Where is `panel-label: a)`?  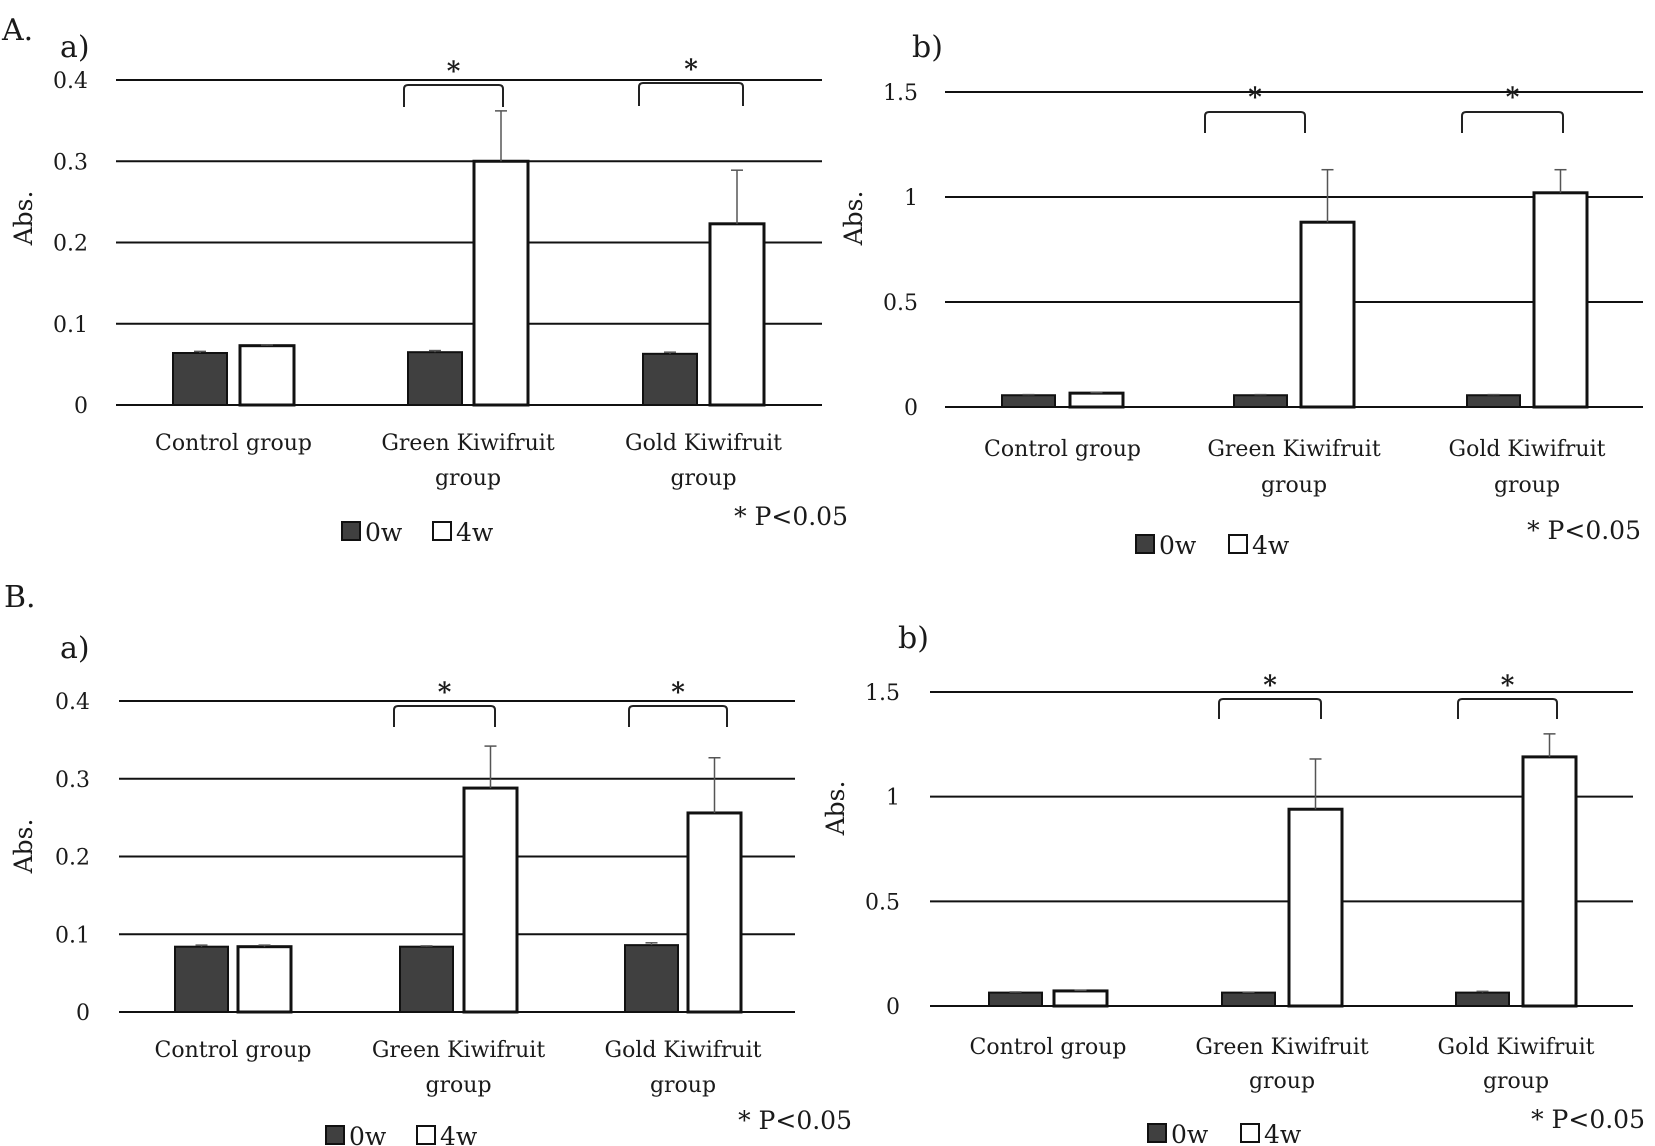 panel-label: a) is located at coordinates (75, 47).